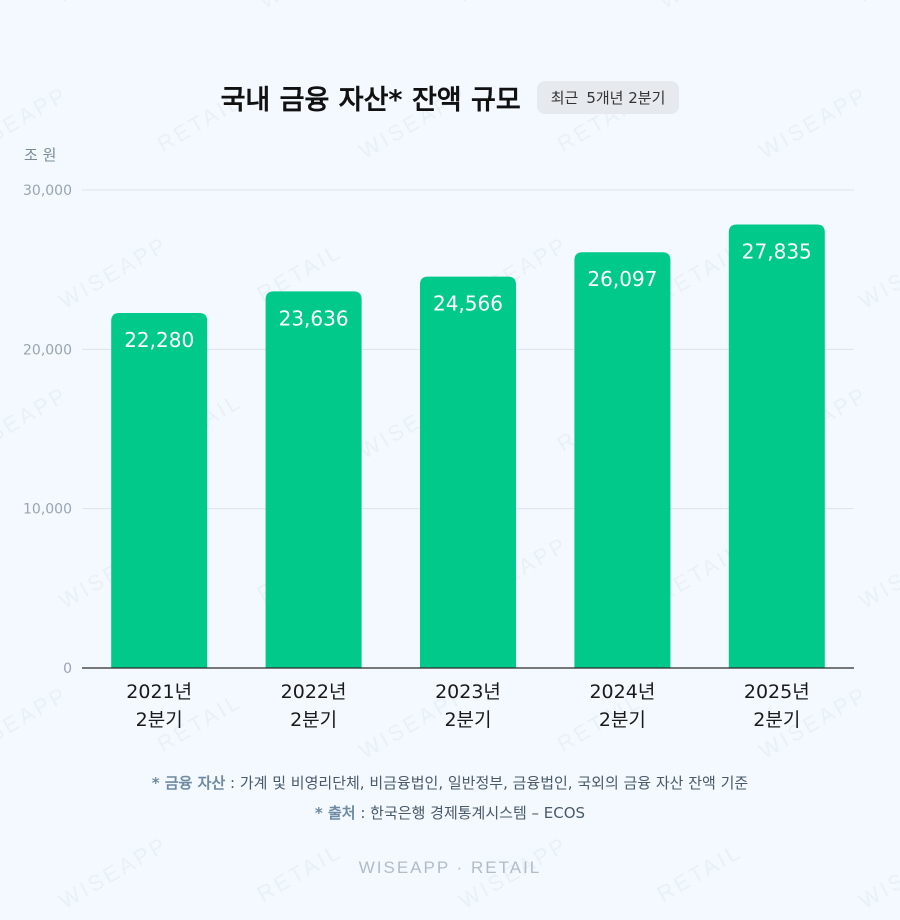  Describe the element at coordinates (777, 692) in the screenshot. I see `x-tick-label-year: 2025년` at that location.